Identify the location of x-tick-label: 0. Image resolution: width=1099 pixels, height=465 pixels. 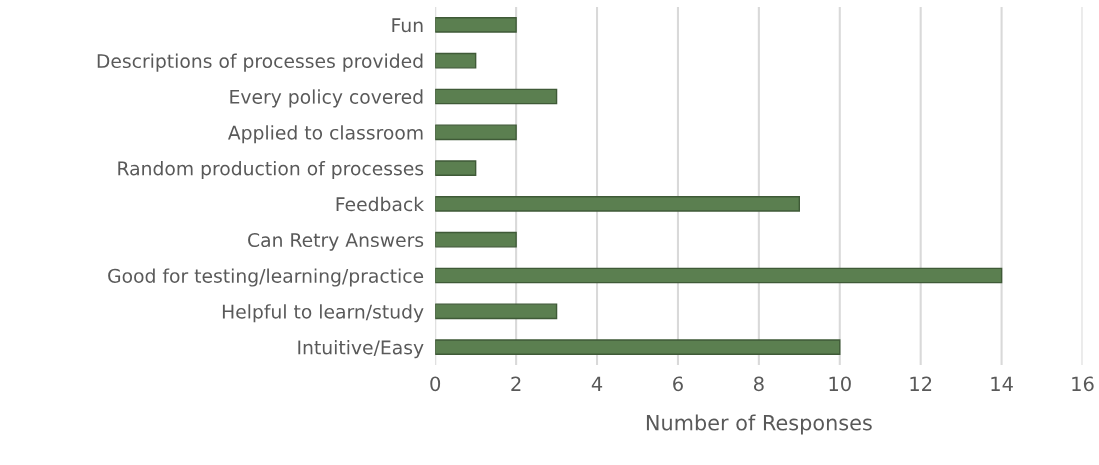
(435, 384).